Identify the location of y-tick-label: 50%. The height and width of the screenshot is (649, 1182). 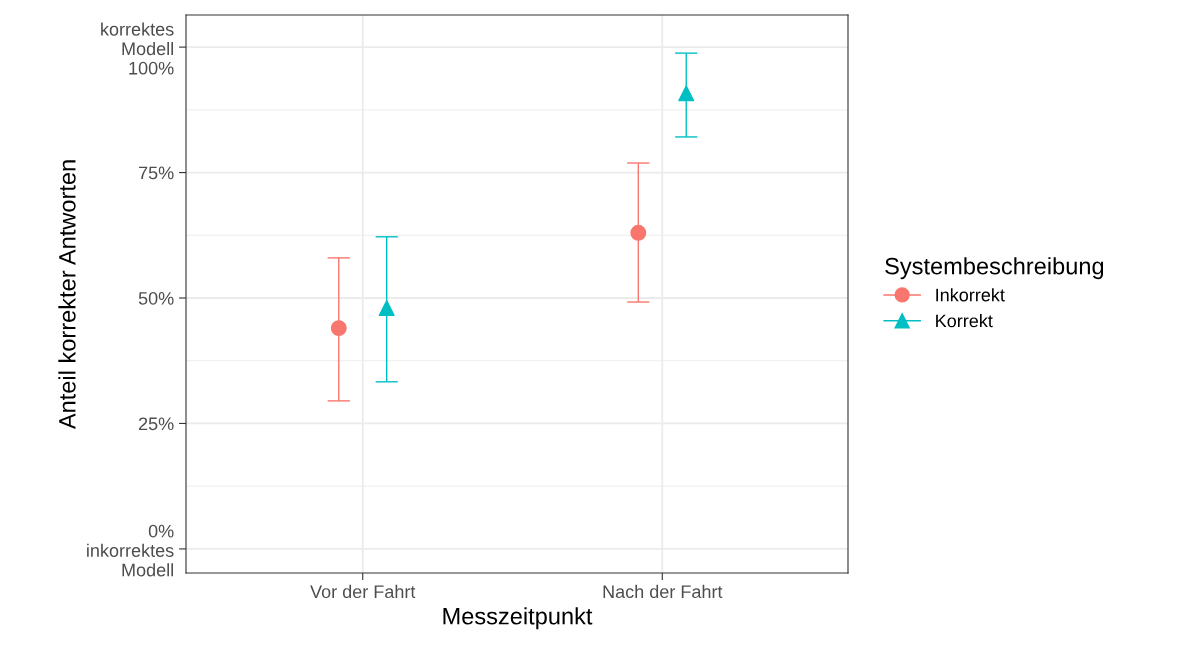
(156, 298).